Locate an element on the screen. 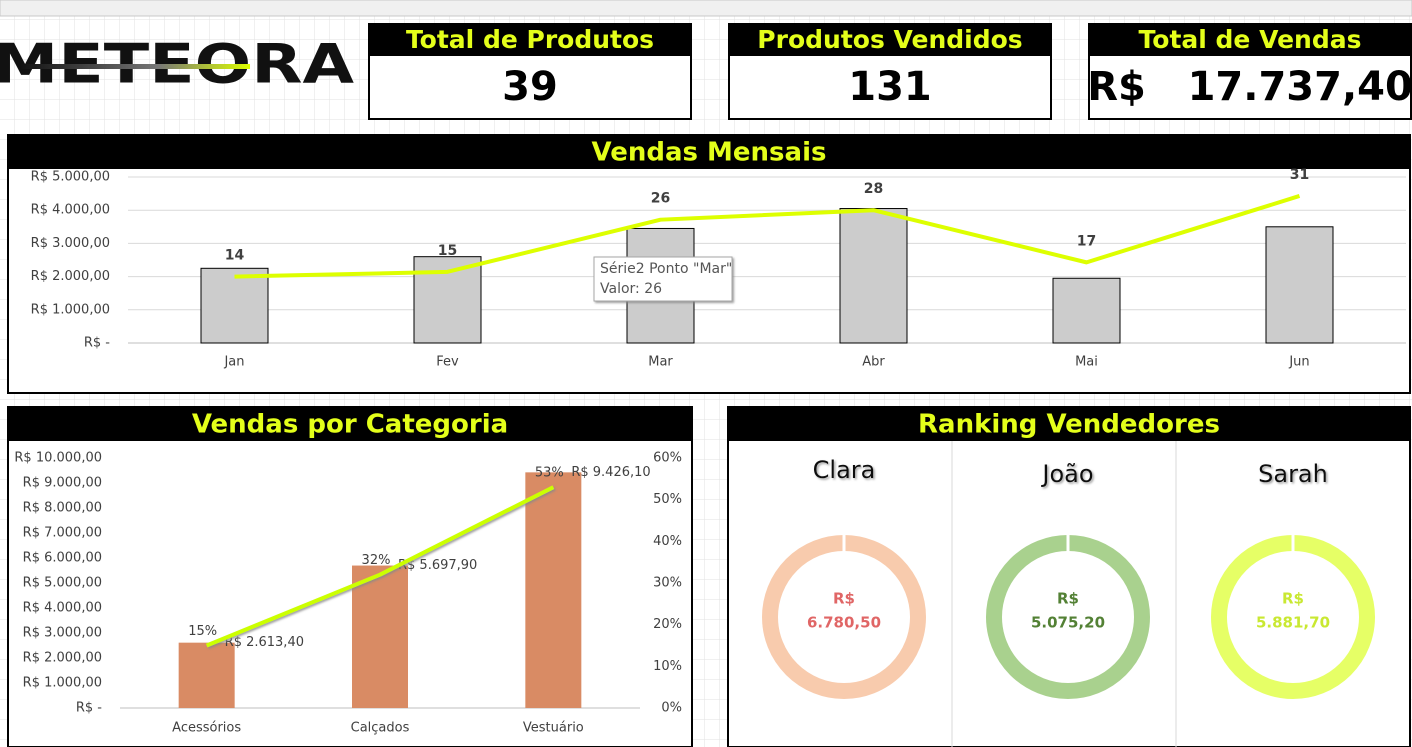 The width and height of the screenshot is (1412, 747). seller-amount: 5.075,20 is located at coordinates (1068, 623).